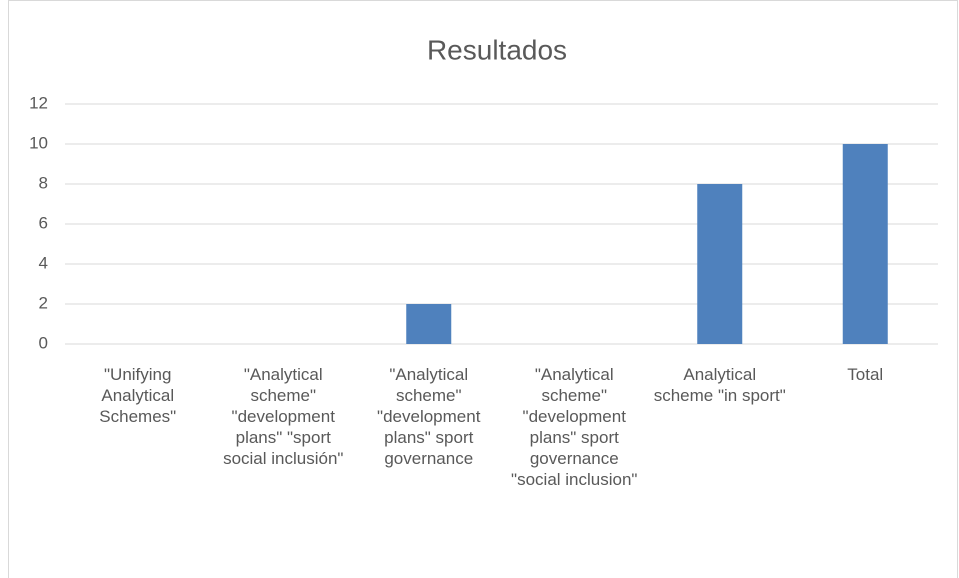  Describe the element at coordinates (43, 222) in the screenshot. I see `y-tick-label: 6` at that location.